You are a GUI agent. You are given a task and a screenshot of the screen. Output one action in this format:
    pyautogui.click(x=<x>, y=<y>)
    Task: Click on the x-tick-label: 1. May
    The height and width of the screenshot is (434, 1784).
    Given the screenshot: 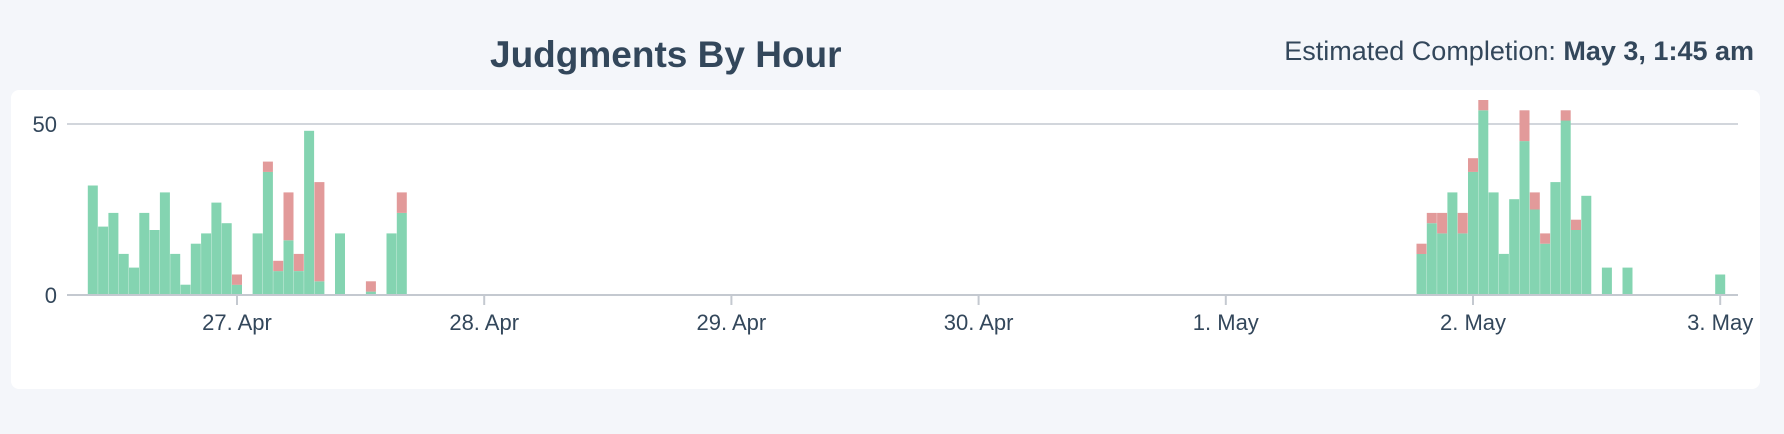 What is the action you would take?
    pyautogui.click(x=1226, y=322)
    